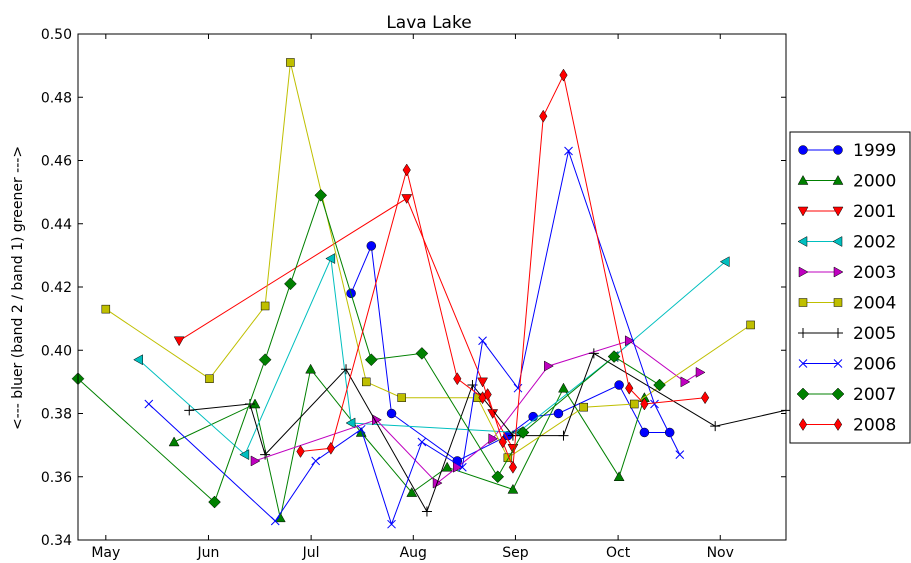  I want to click on y-tick-label: 0.38, so click(56, 415).